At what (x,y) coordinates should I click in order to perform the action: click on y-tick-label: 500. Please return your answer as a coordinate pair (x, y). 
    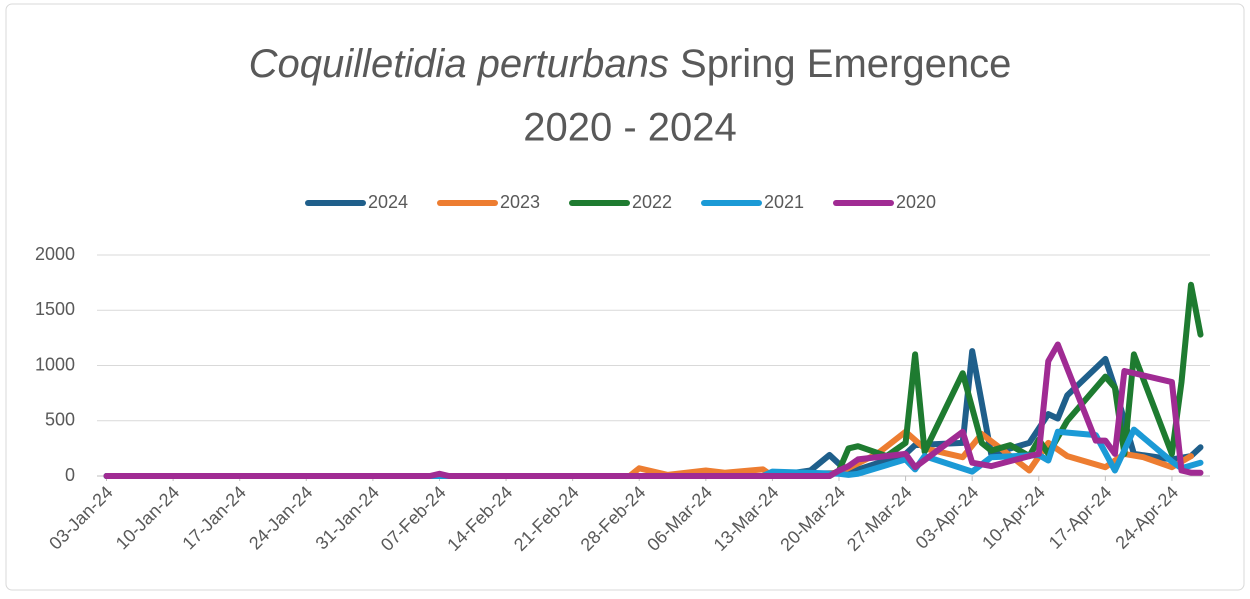
    Looking at the image, I should click on (60, 420).